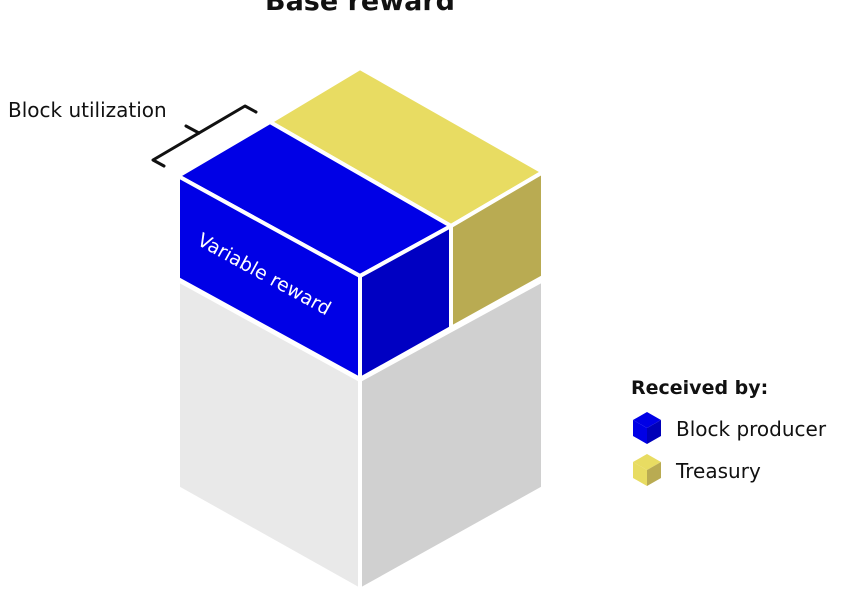  I want to click on legend-label-block-producer: Block producer, so click(751, 429).